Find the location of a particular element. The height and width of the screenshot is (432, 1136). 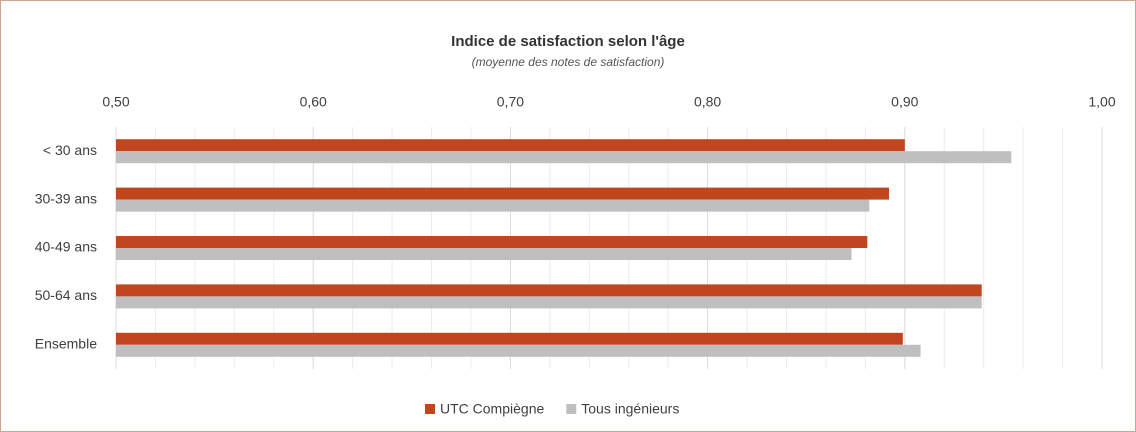

y-tick-label: 30-39 ans is located at coordinates (66, 198).